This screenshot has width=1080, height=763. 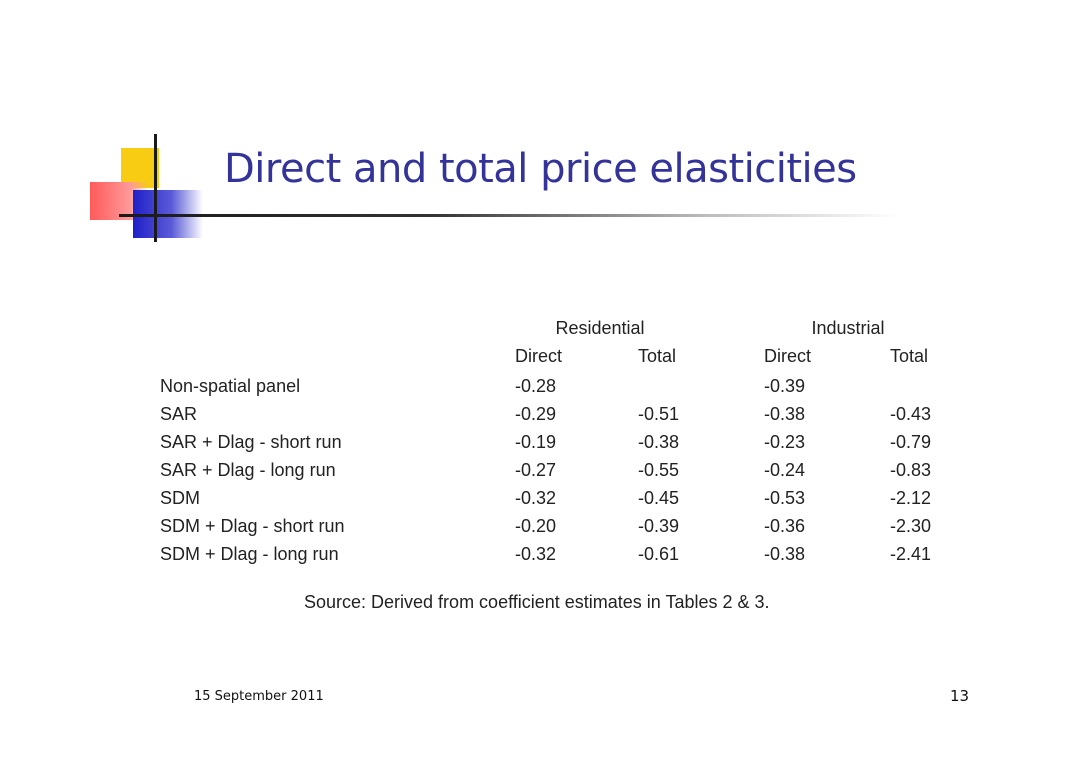 What do you see at coordinates (659, 554) in the screenshot?
I see `cell-residential-total: -0.61` at bounding box center [659, 554].